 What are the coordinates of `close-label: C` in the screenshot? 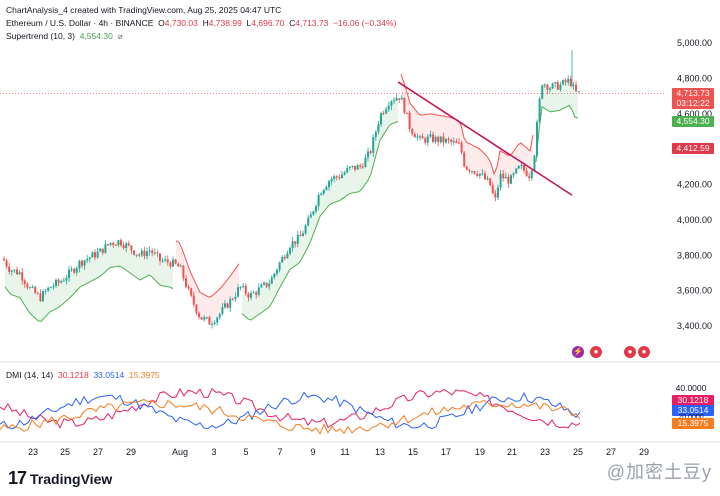 It's located at (292, 23).